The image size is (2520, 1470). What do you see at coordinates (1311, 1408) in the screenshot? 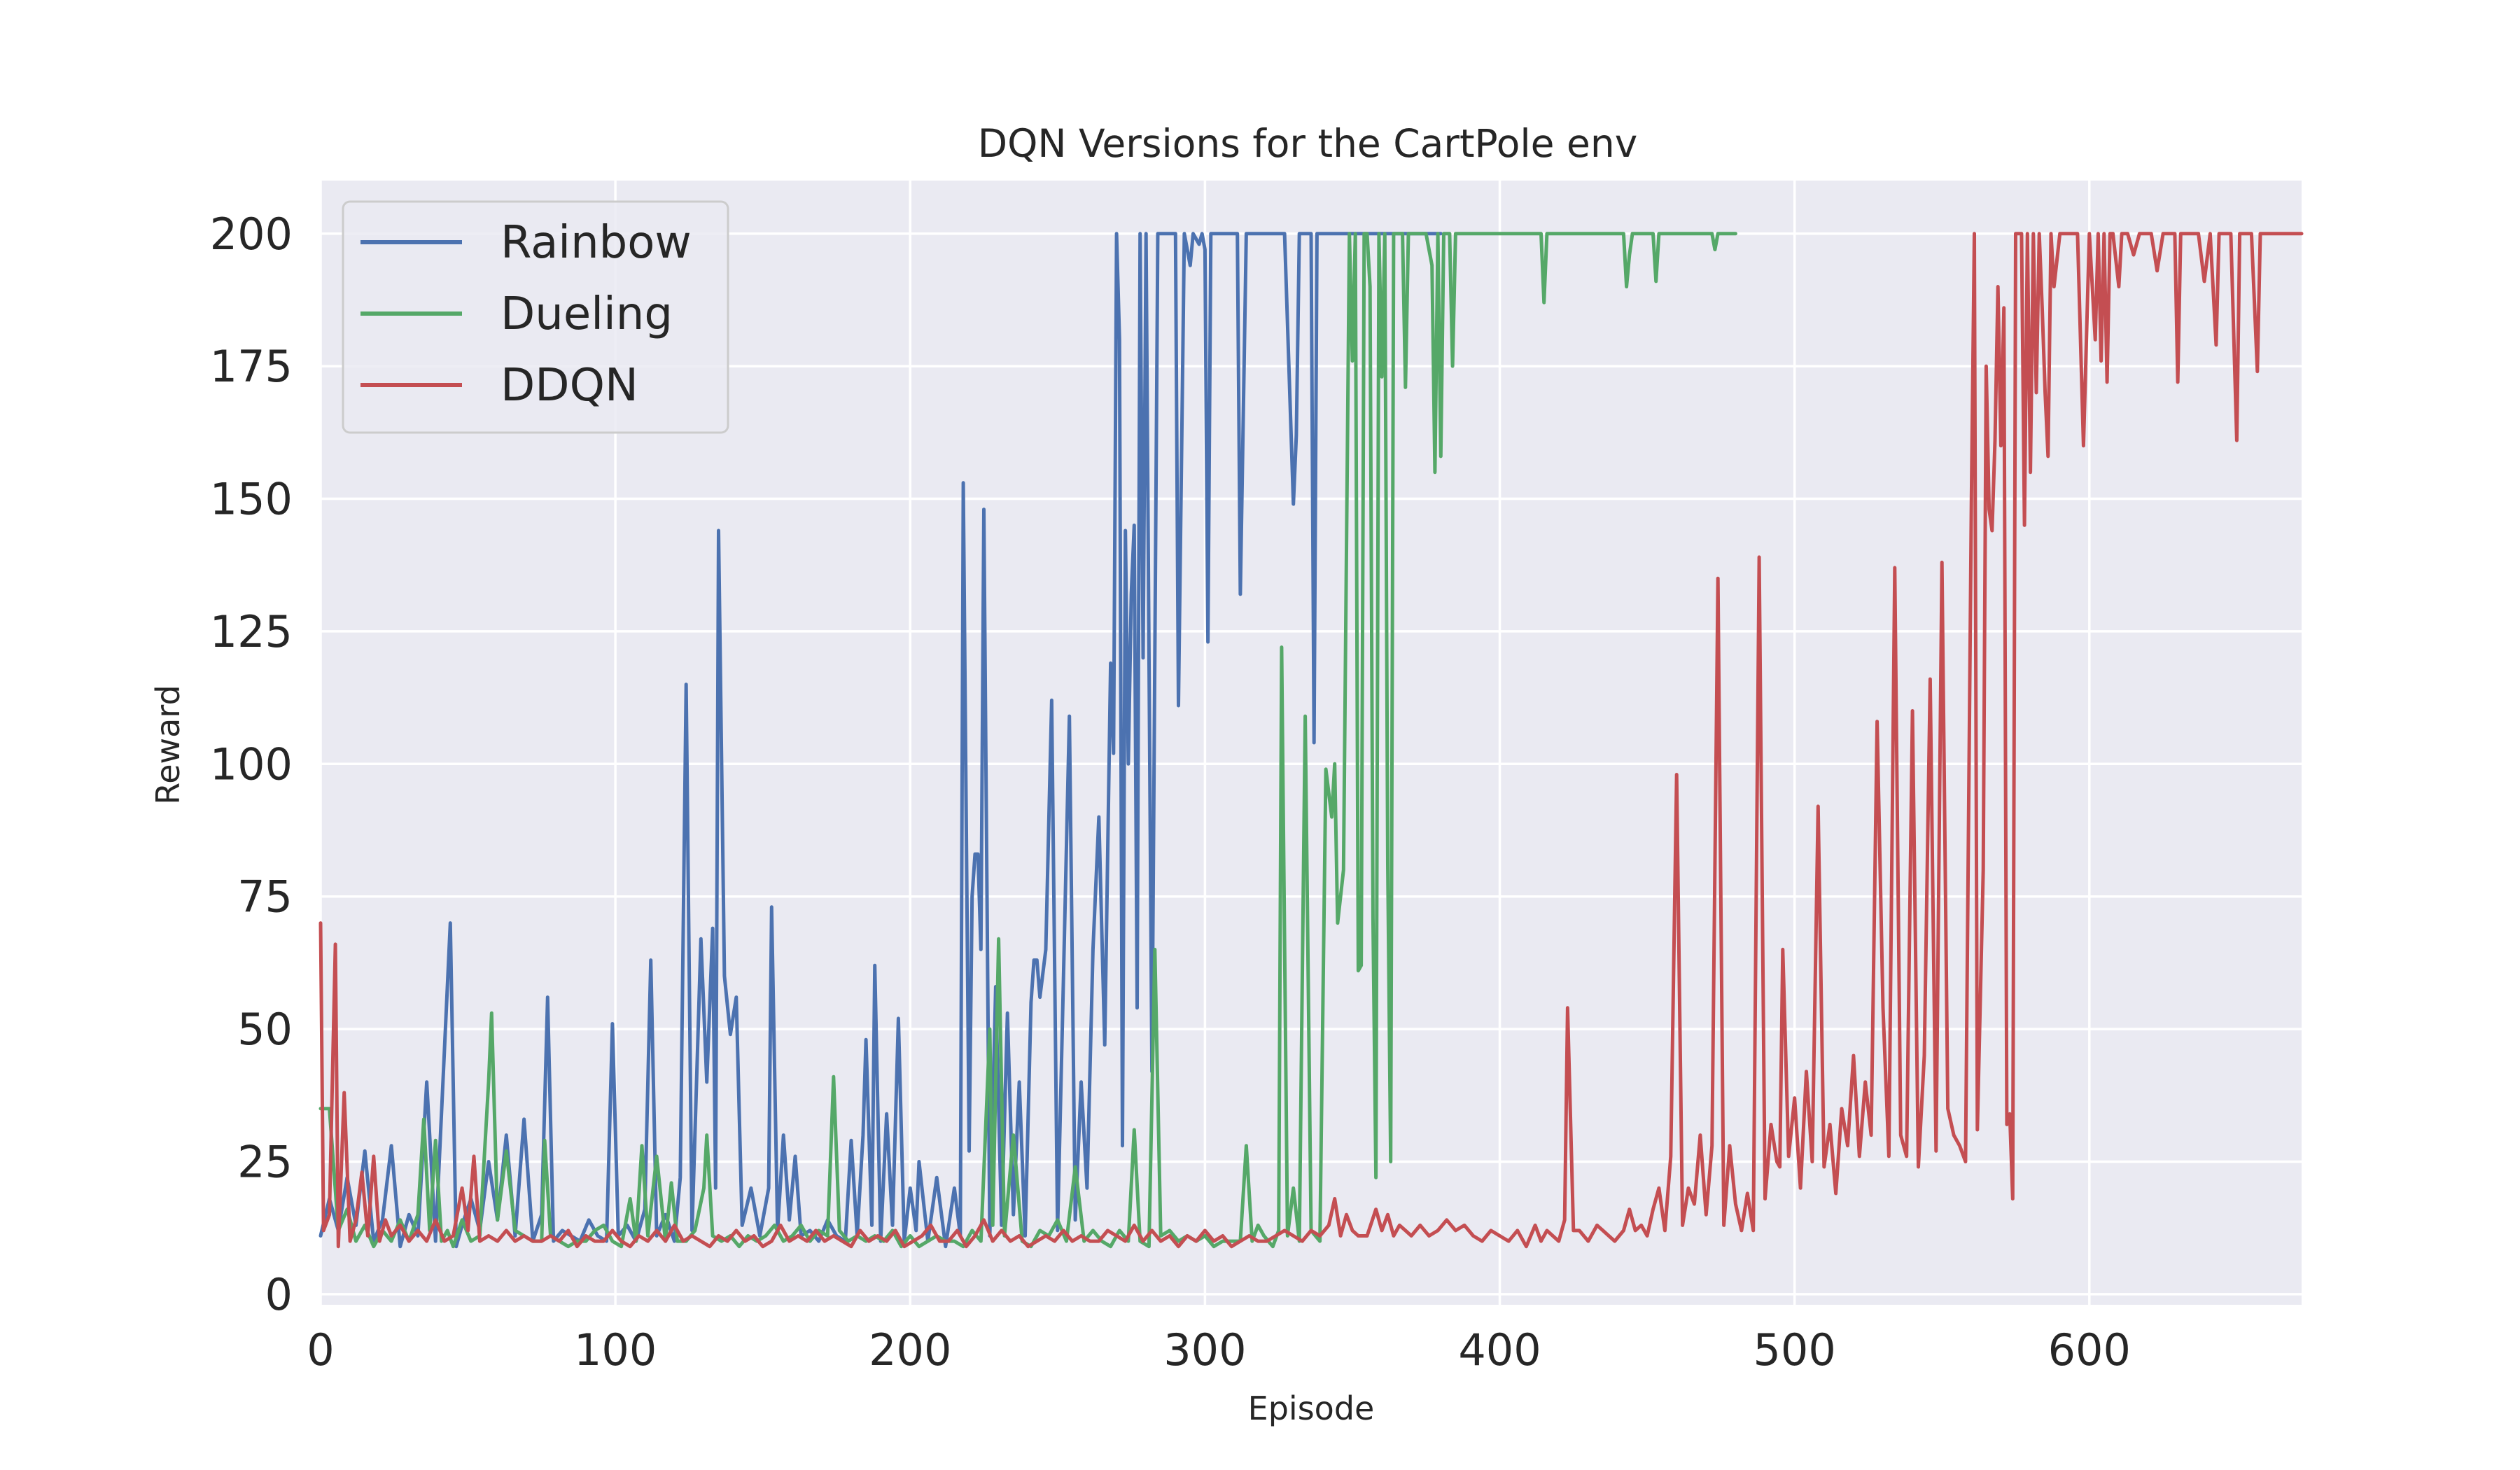
I see `x-axis-label: Episode` at bounding box center [1311, 1408].